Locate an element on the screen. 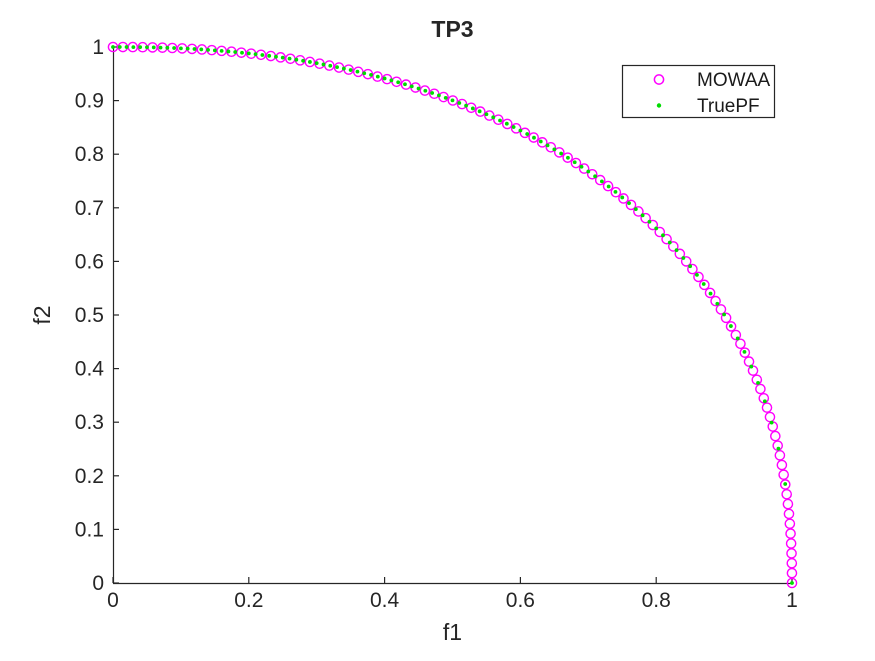  x-tick-label: 1 is located at coordinates (792, 600).